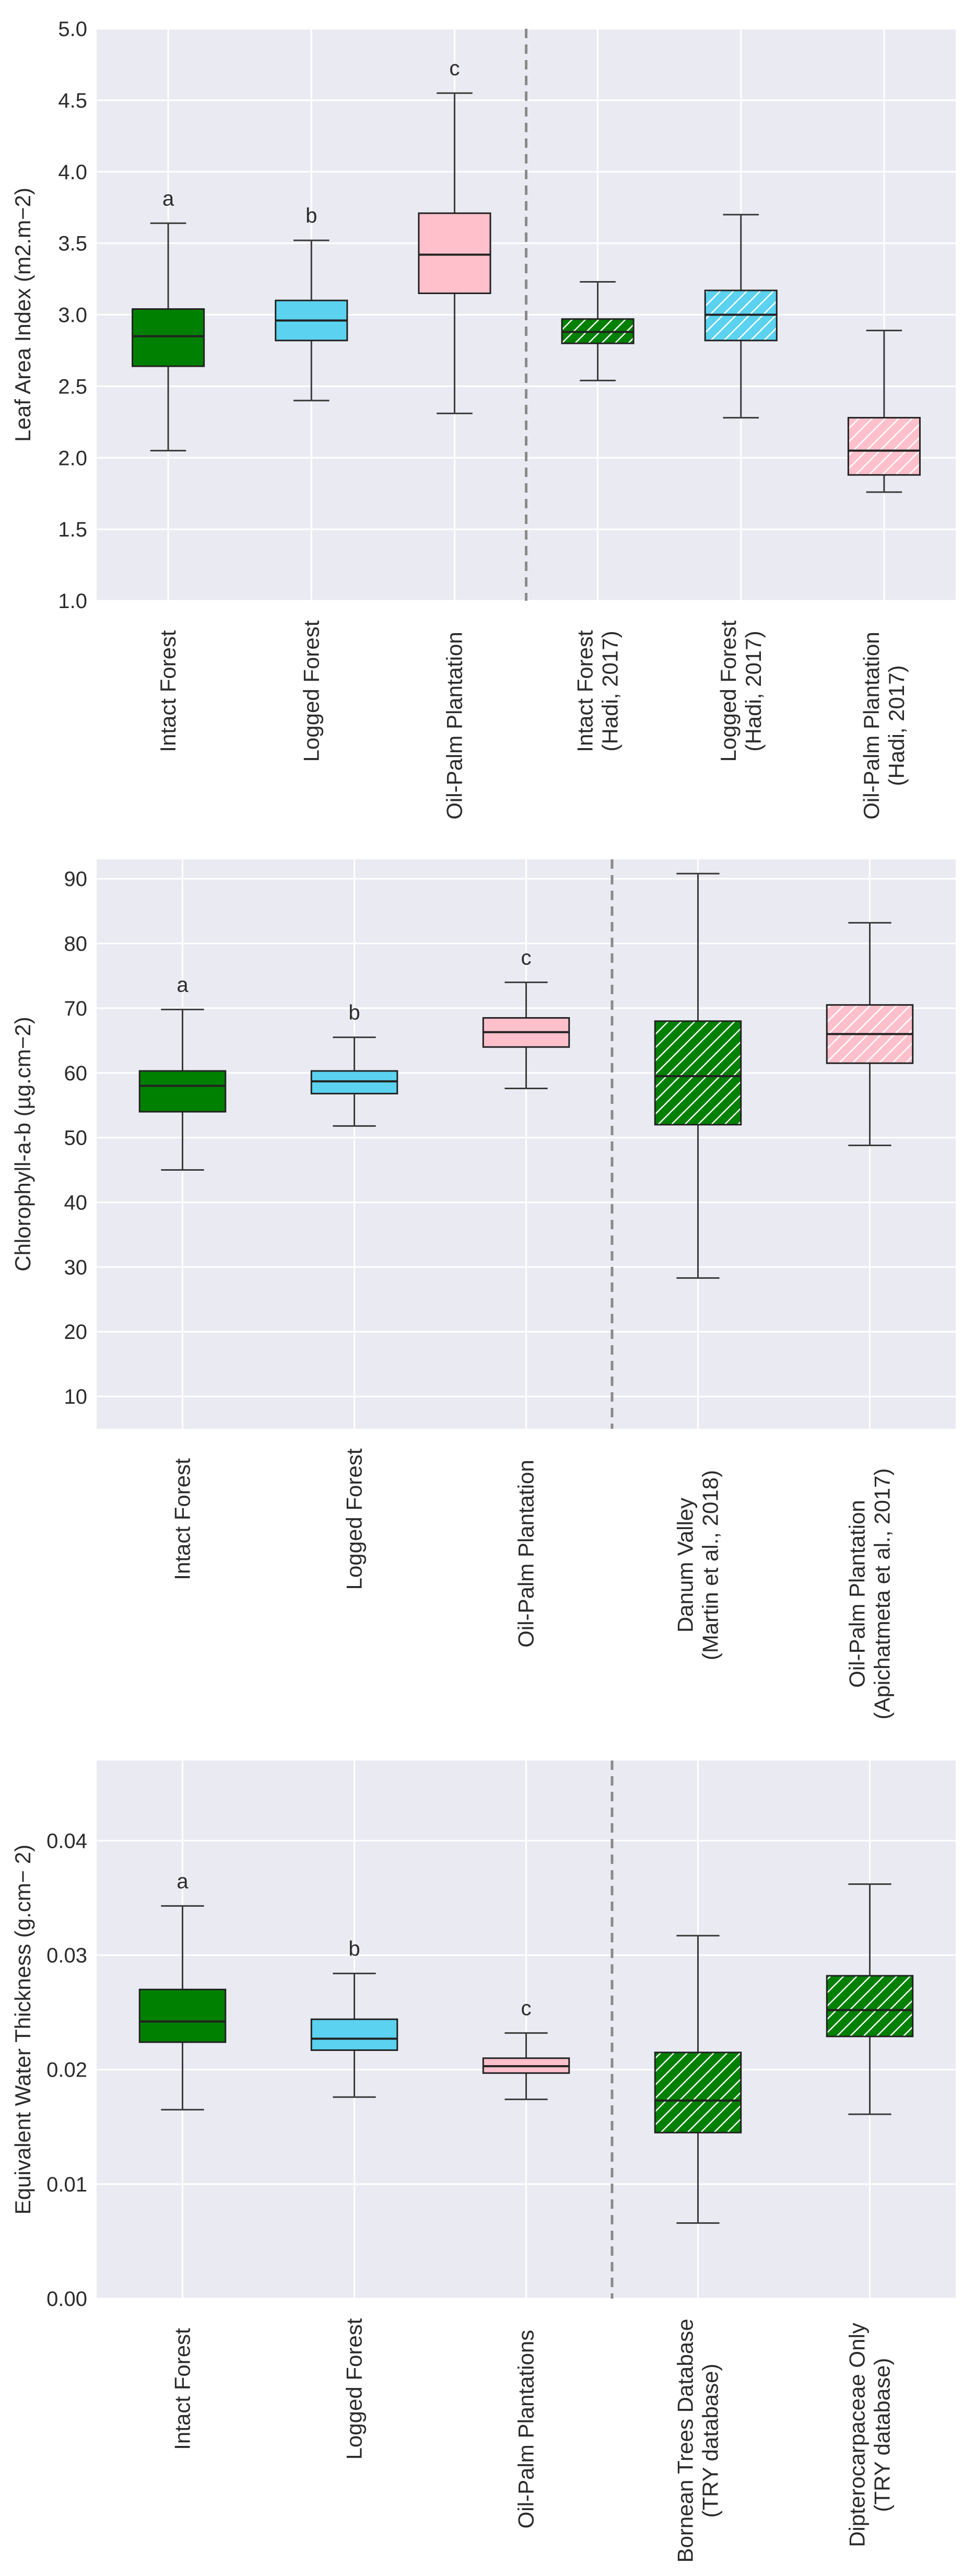 This screenshot has width=963, height=2576. I want to click on x-tick-label-line: Danum Valley, so click(685, 1565).